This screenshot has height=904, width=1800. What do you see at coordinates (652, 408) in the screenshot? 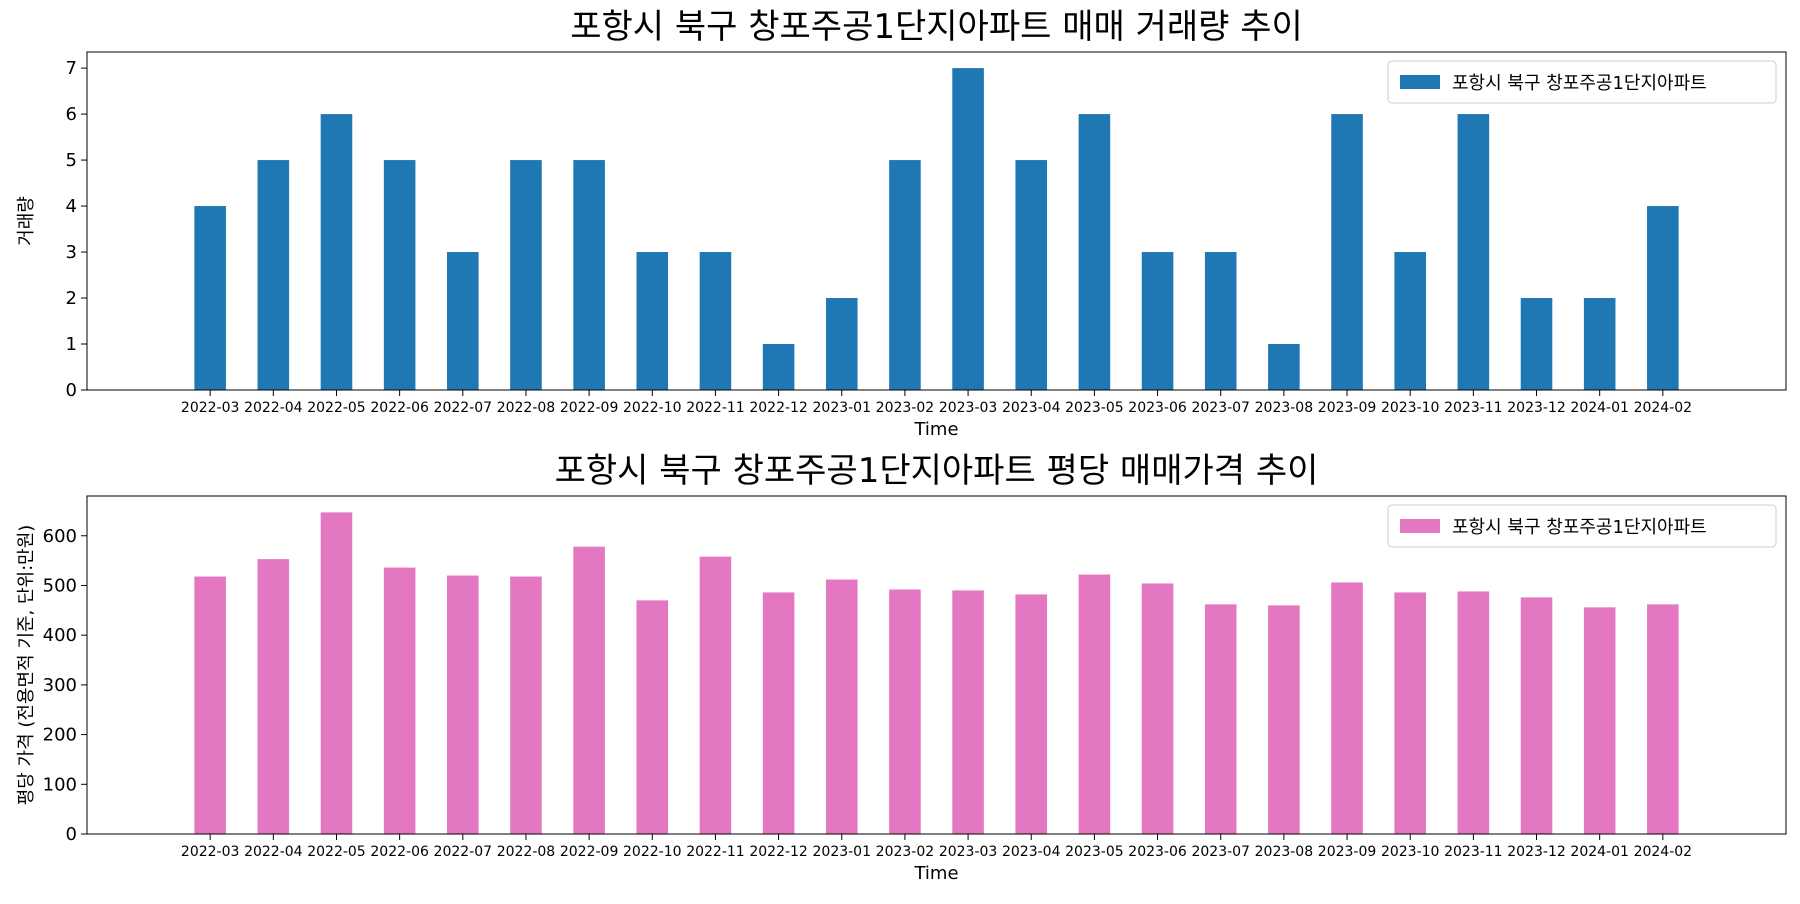
I see `x-tick-label: 2022-10` at bounding box center [652, 408].